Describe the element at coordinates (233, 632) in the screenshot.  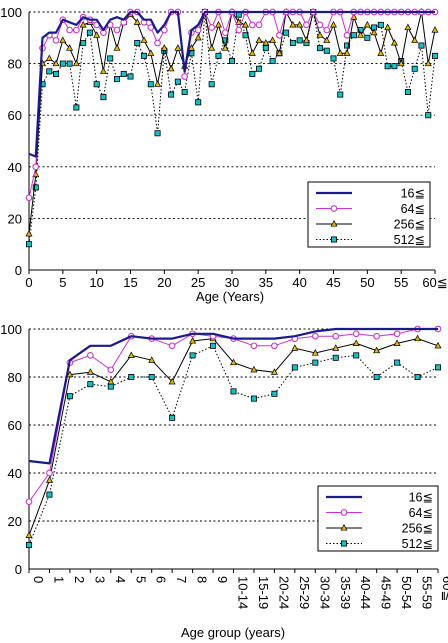
I see `x-axis-label: Age group (years)` at that location.